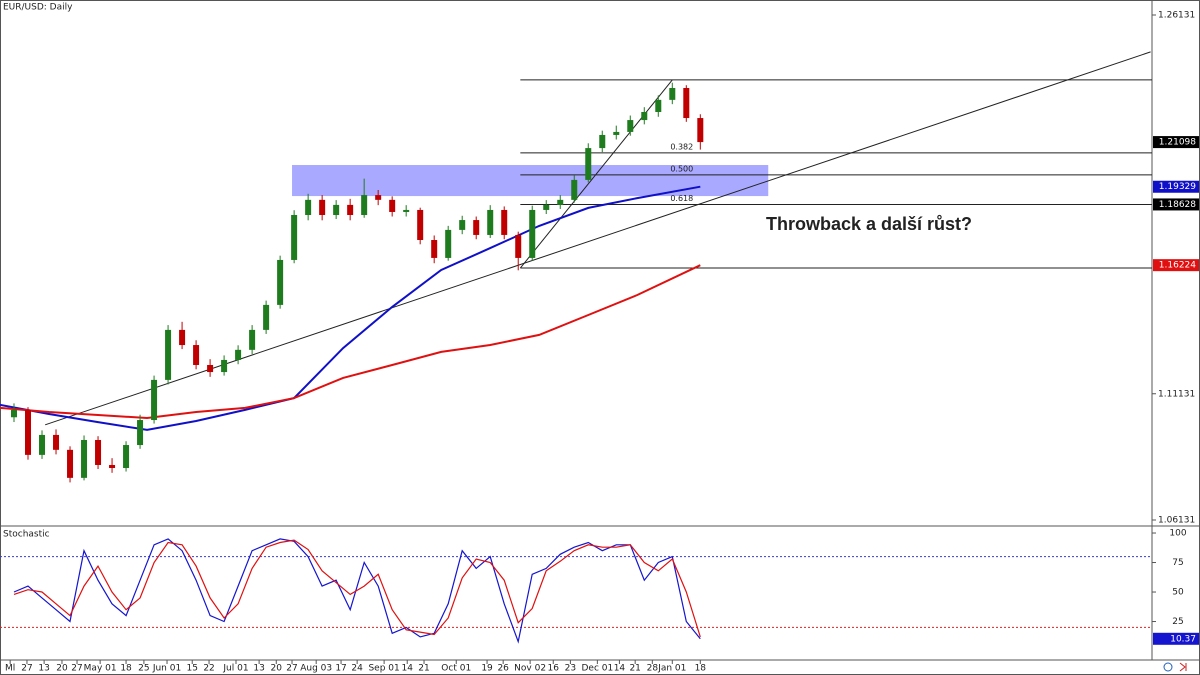 This screenshot has width=1200, height=675. I want to click on x-tick-label: 19, so click(487, 669).